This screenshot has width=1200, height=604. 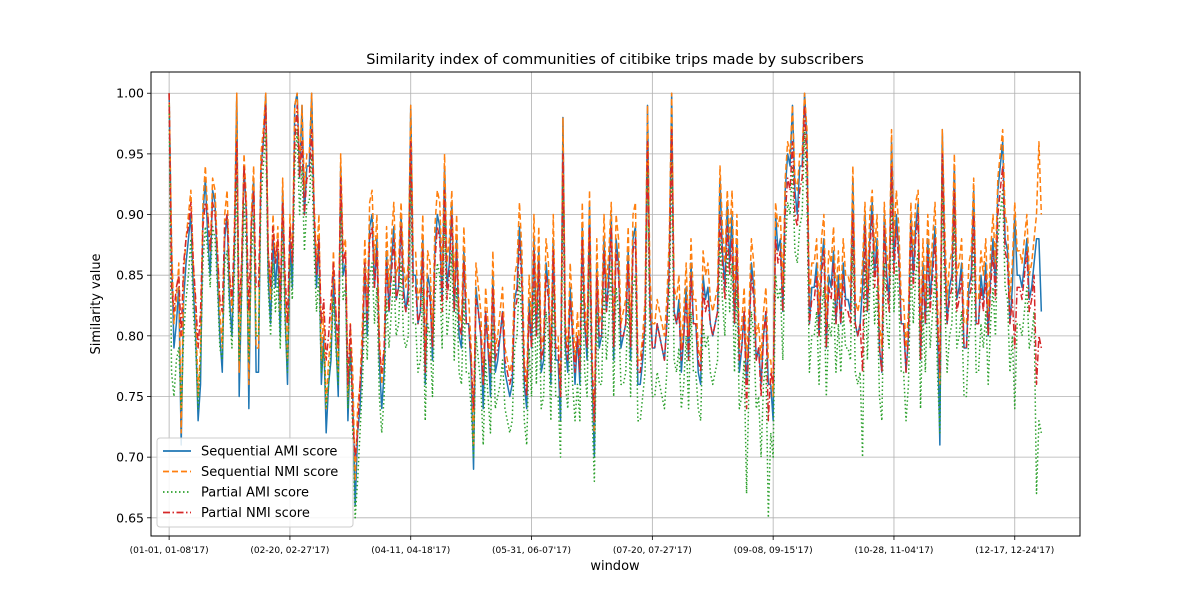 What do you see at coordinates (130, 517) in the screenshot?
I see `y-tick-label: 0.65` at bounding box center [130, 517].